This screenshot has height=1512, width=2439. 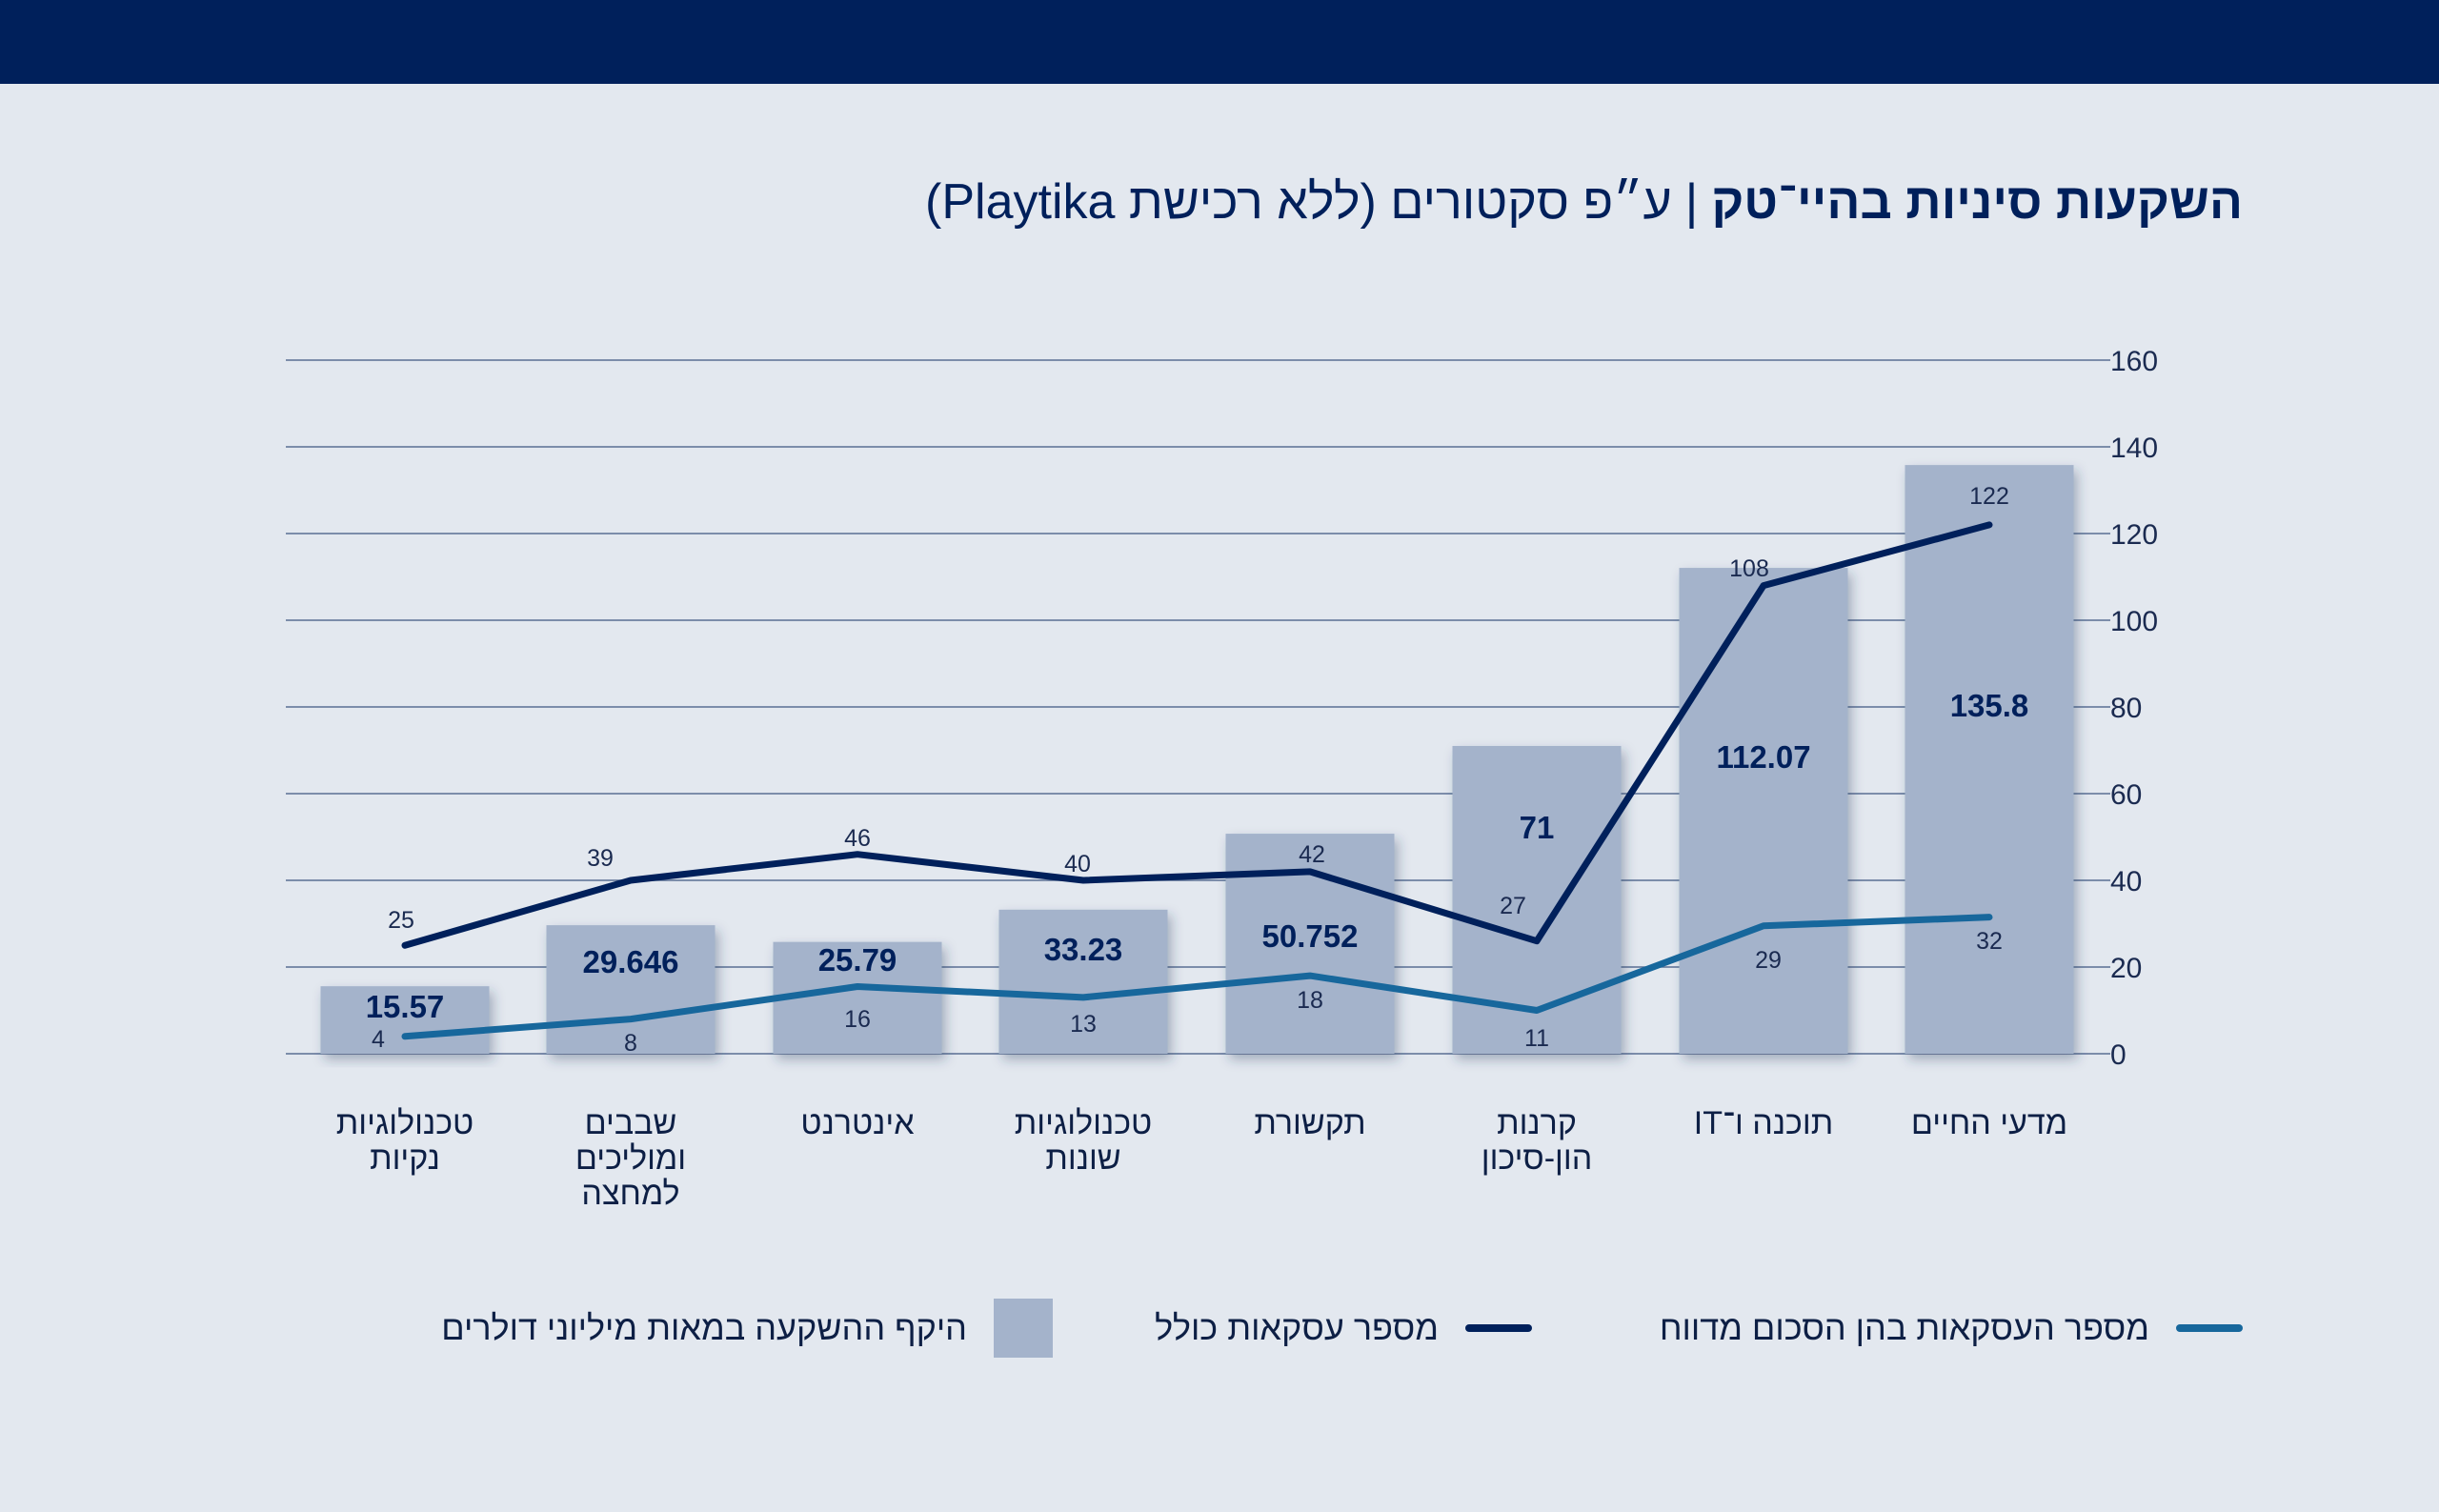 I want to click on bar-value-label: 71, so click(x=1537, y=827).